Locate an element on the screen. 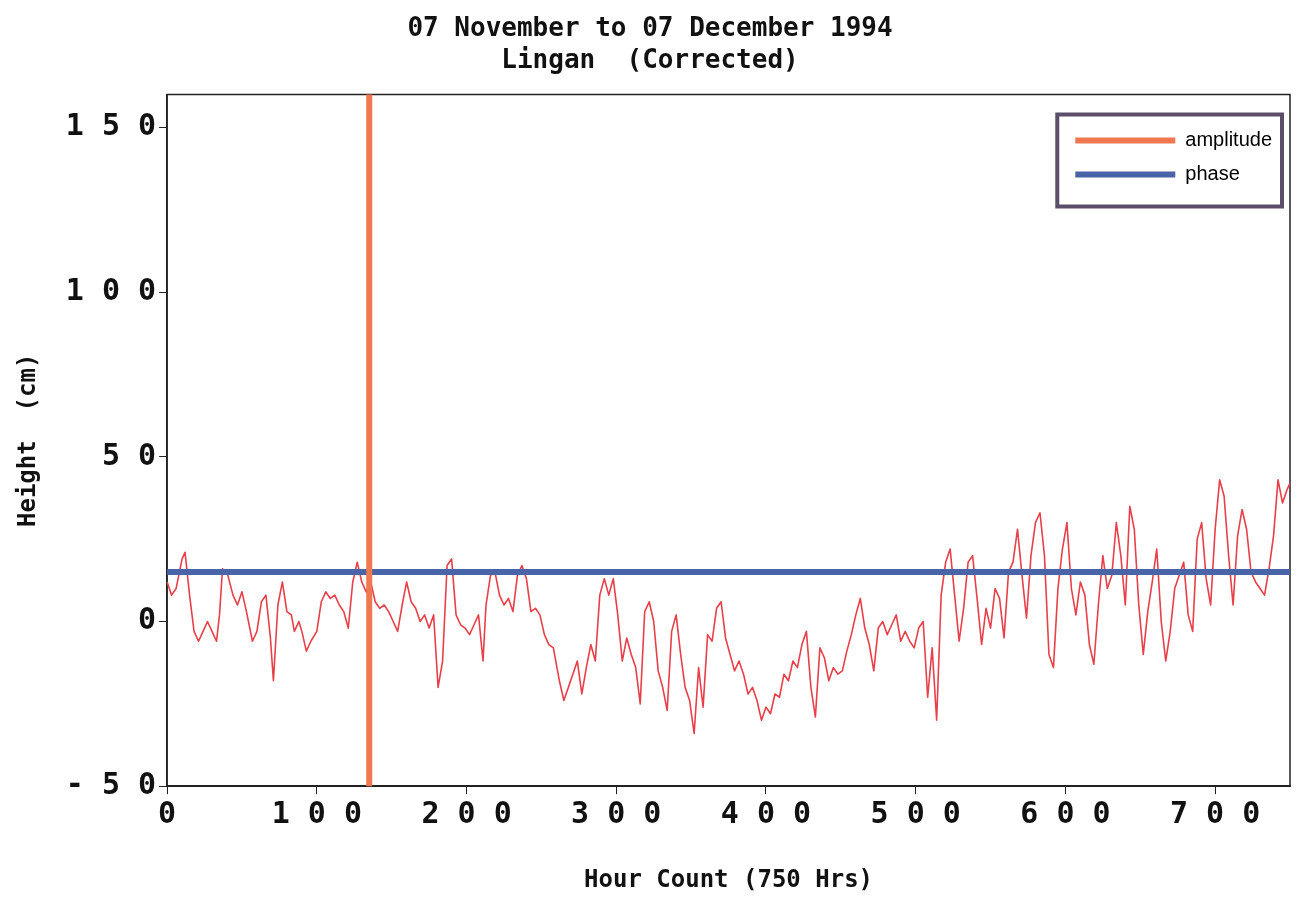 The height and width of the screenshot is (909, 1310). y-tick-label: 5 0 is located at coordinates (129, 454).